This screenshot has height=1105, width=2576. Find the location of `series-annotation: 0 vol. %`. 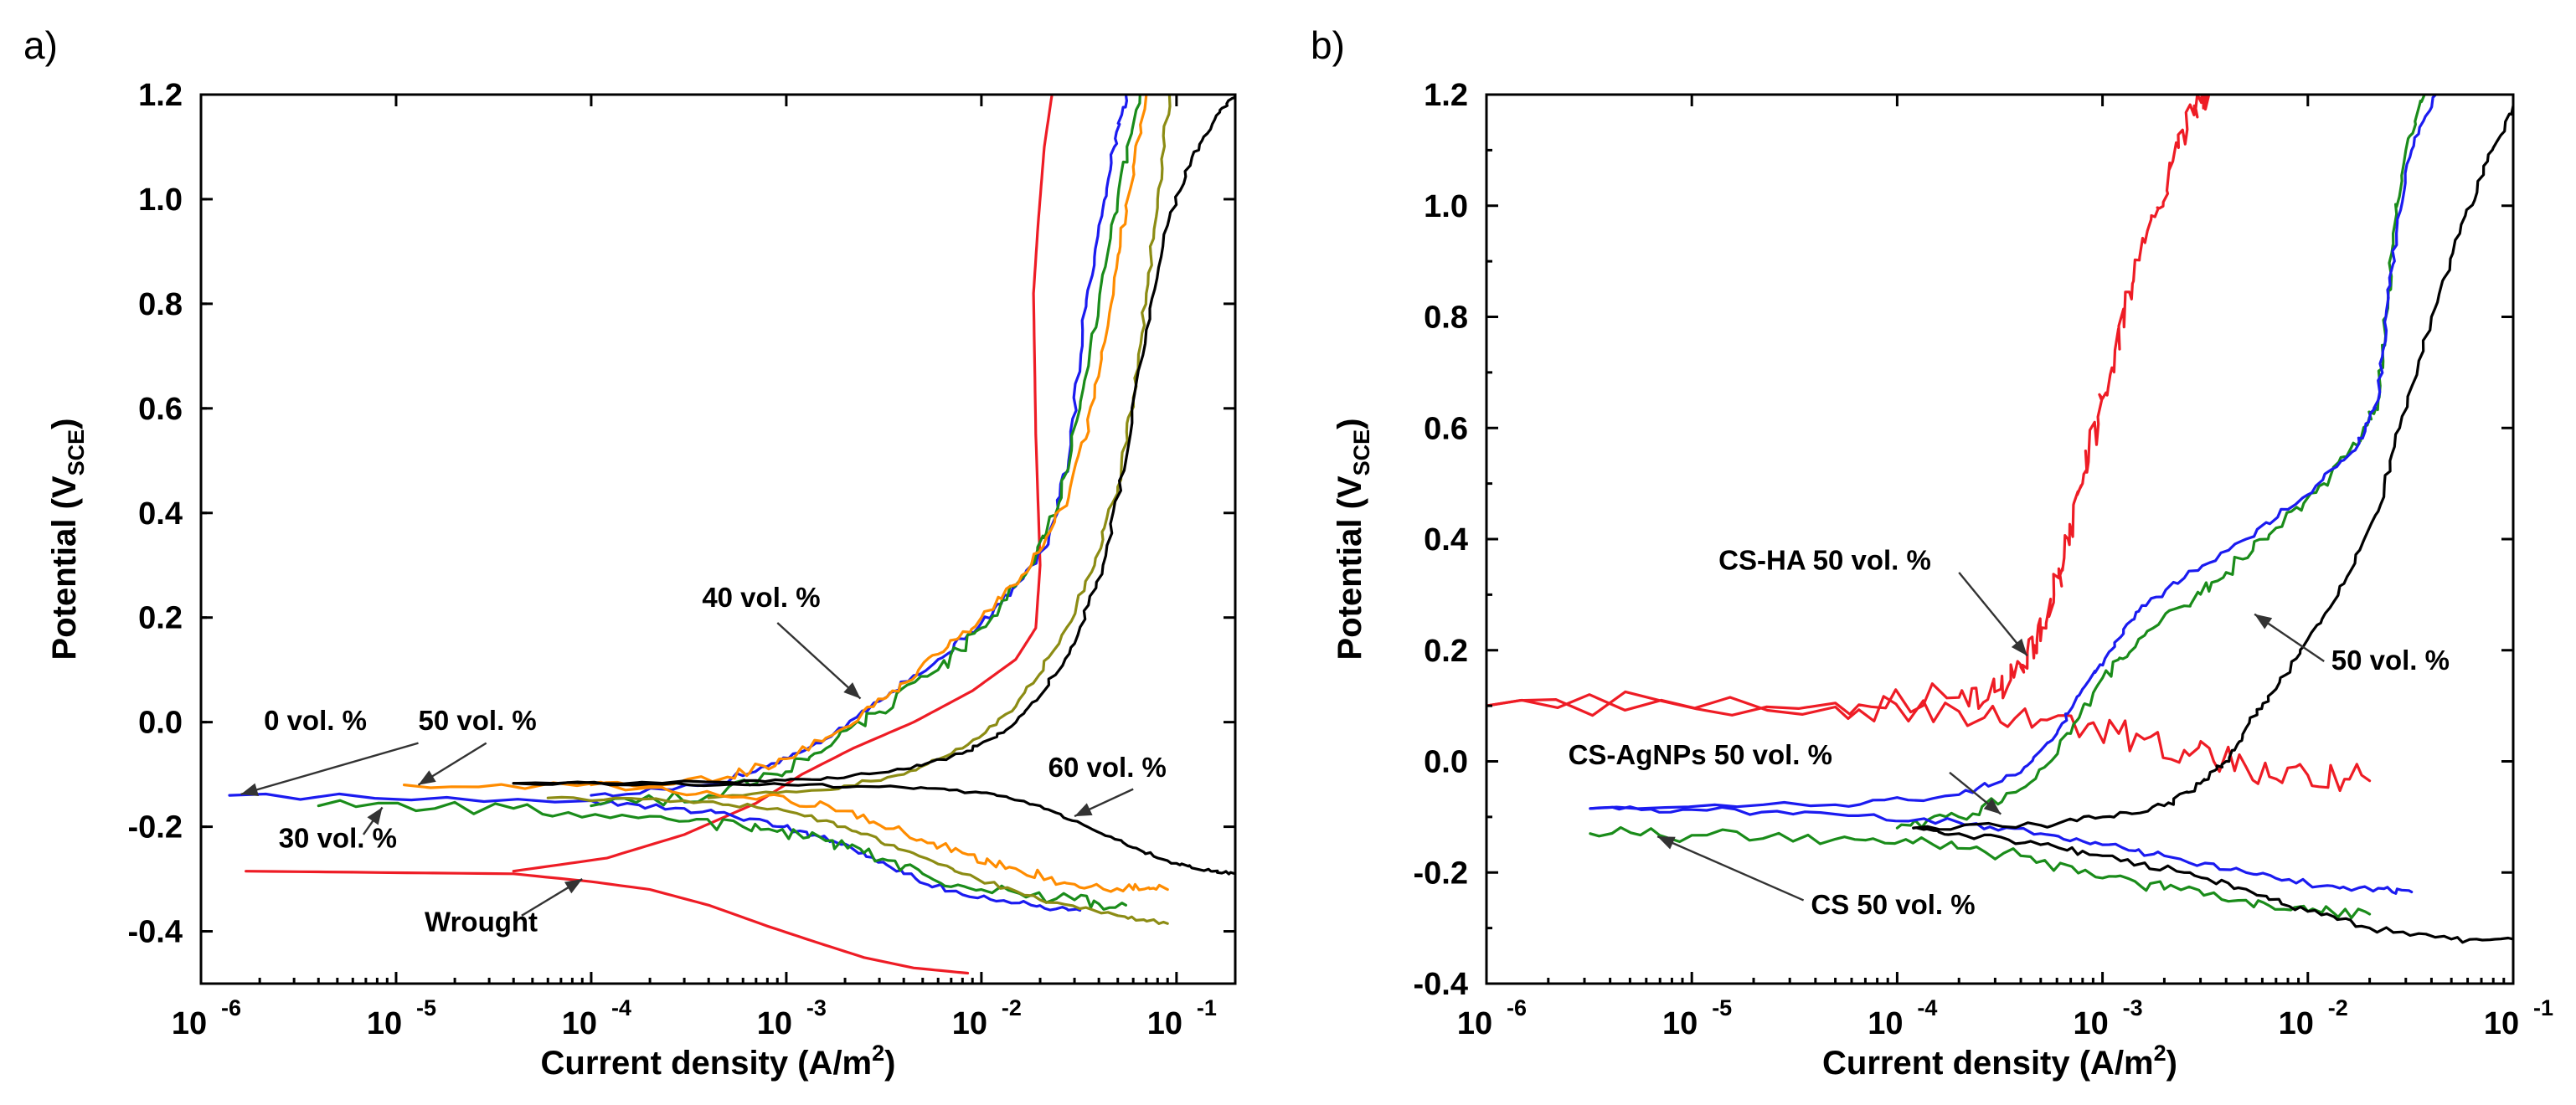

series-annotation: 0 vol. % is located at coordinates (315, 720).